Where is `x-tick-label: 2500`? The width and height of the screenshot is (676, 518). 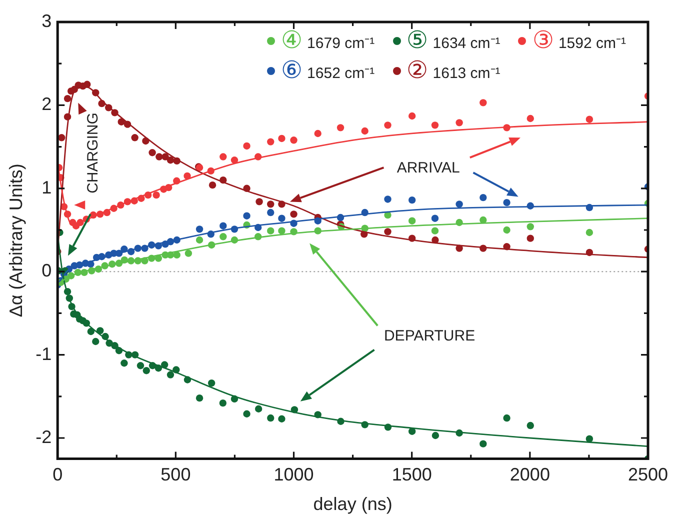
x-tick-label: 2500 is located at coordinates (648, 474).